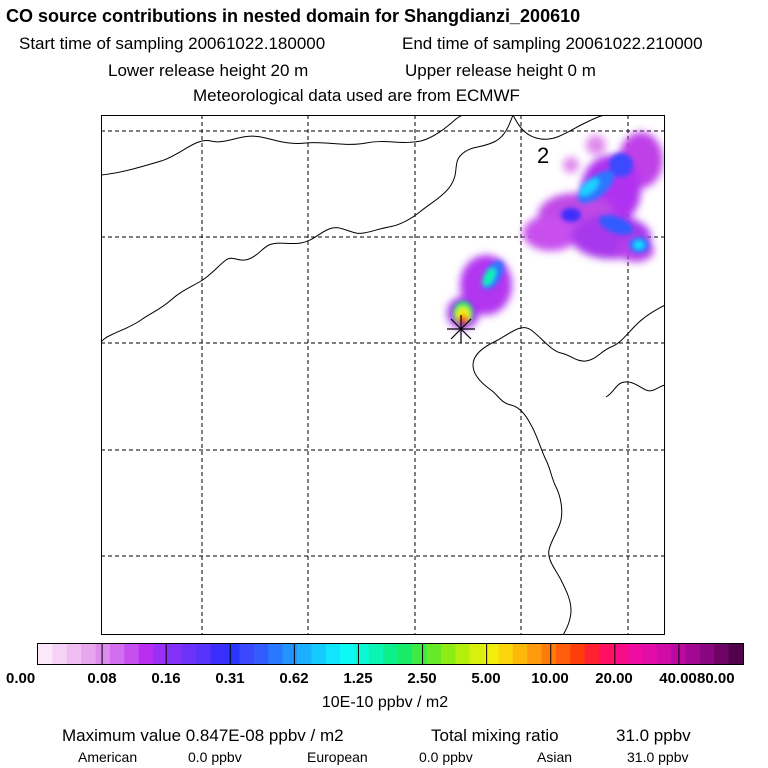 Image resolution: width=768 pixels, height=768 pixels. What do you see at coordinates (166, 678) in the screenshot?
I see `colorbar-tick-label: 0.16` at bounding box center [166, 678].